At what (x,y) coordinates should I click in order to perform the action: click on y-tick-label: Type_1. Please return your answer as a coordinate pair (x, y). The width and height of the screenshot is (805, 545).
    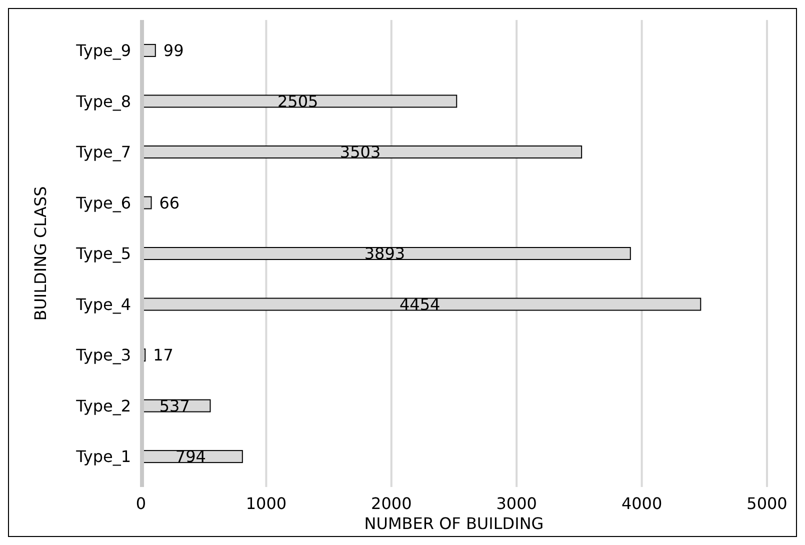
    Looking at the image, I should click on (103, 456).